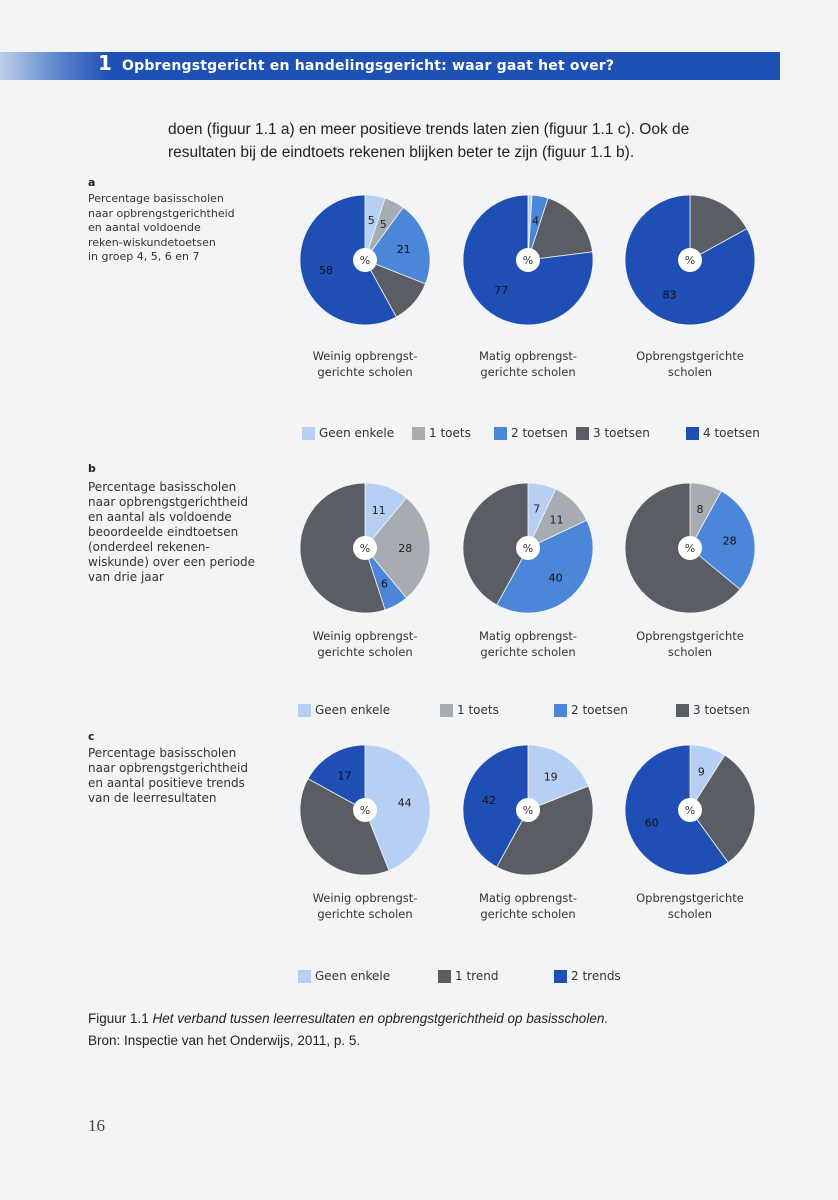 The height and width of the screenshot is (1200, 838). I want to click on panel-title-line: in groep 4, 5, 6 en 7, so click(144, 256).